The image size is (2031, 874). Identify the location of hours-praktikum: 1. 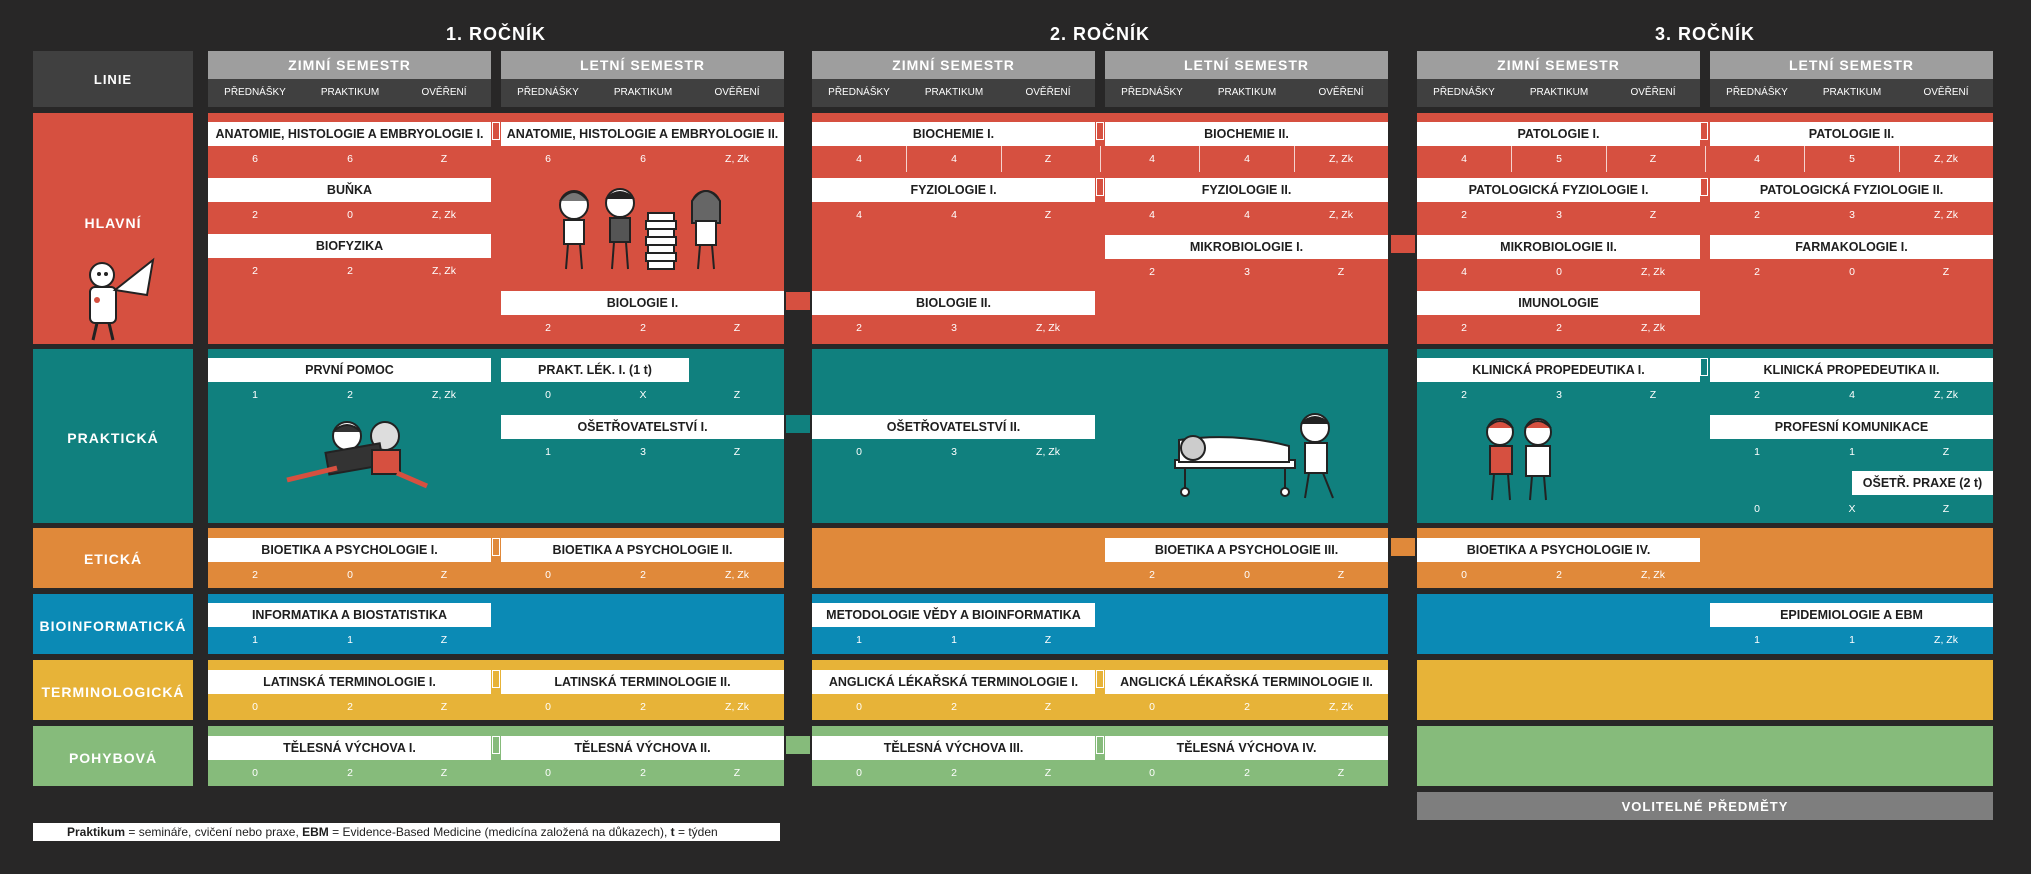
(350, 640).